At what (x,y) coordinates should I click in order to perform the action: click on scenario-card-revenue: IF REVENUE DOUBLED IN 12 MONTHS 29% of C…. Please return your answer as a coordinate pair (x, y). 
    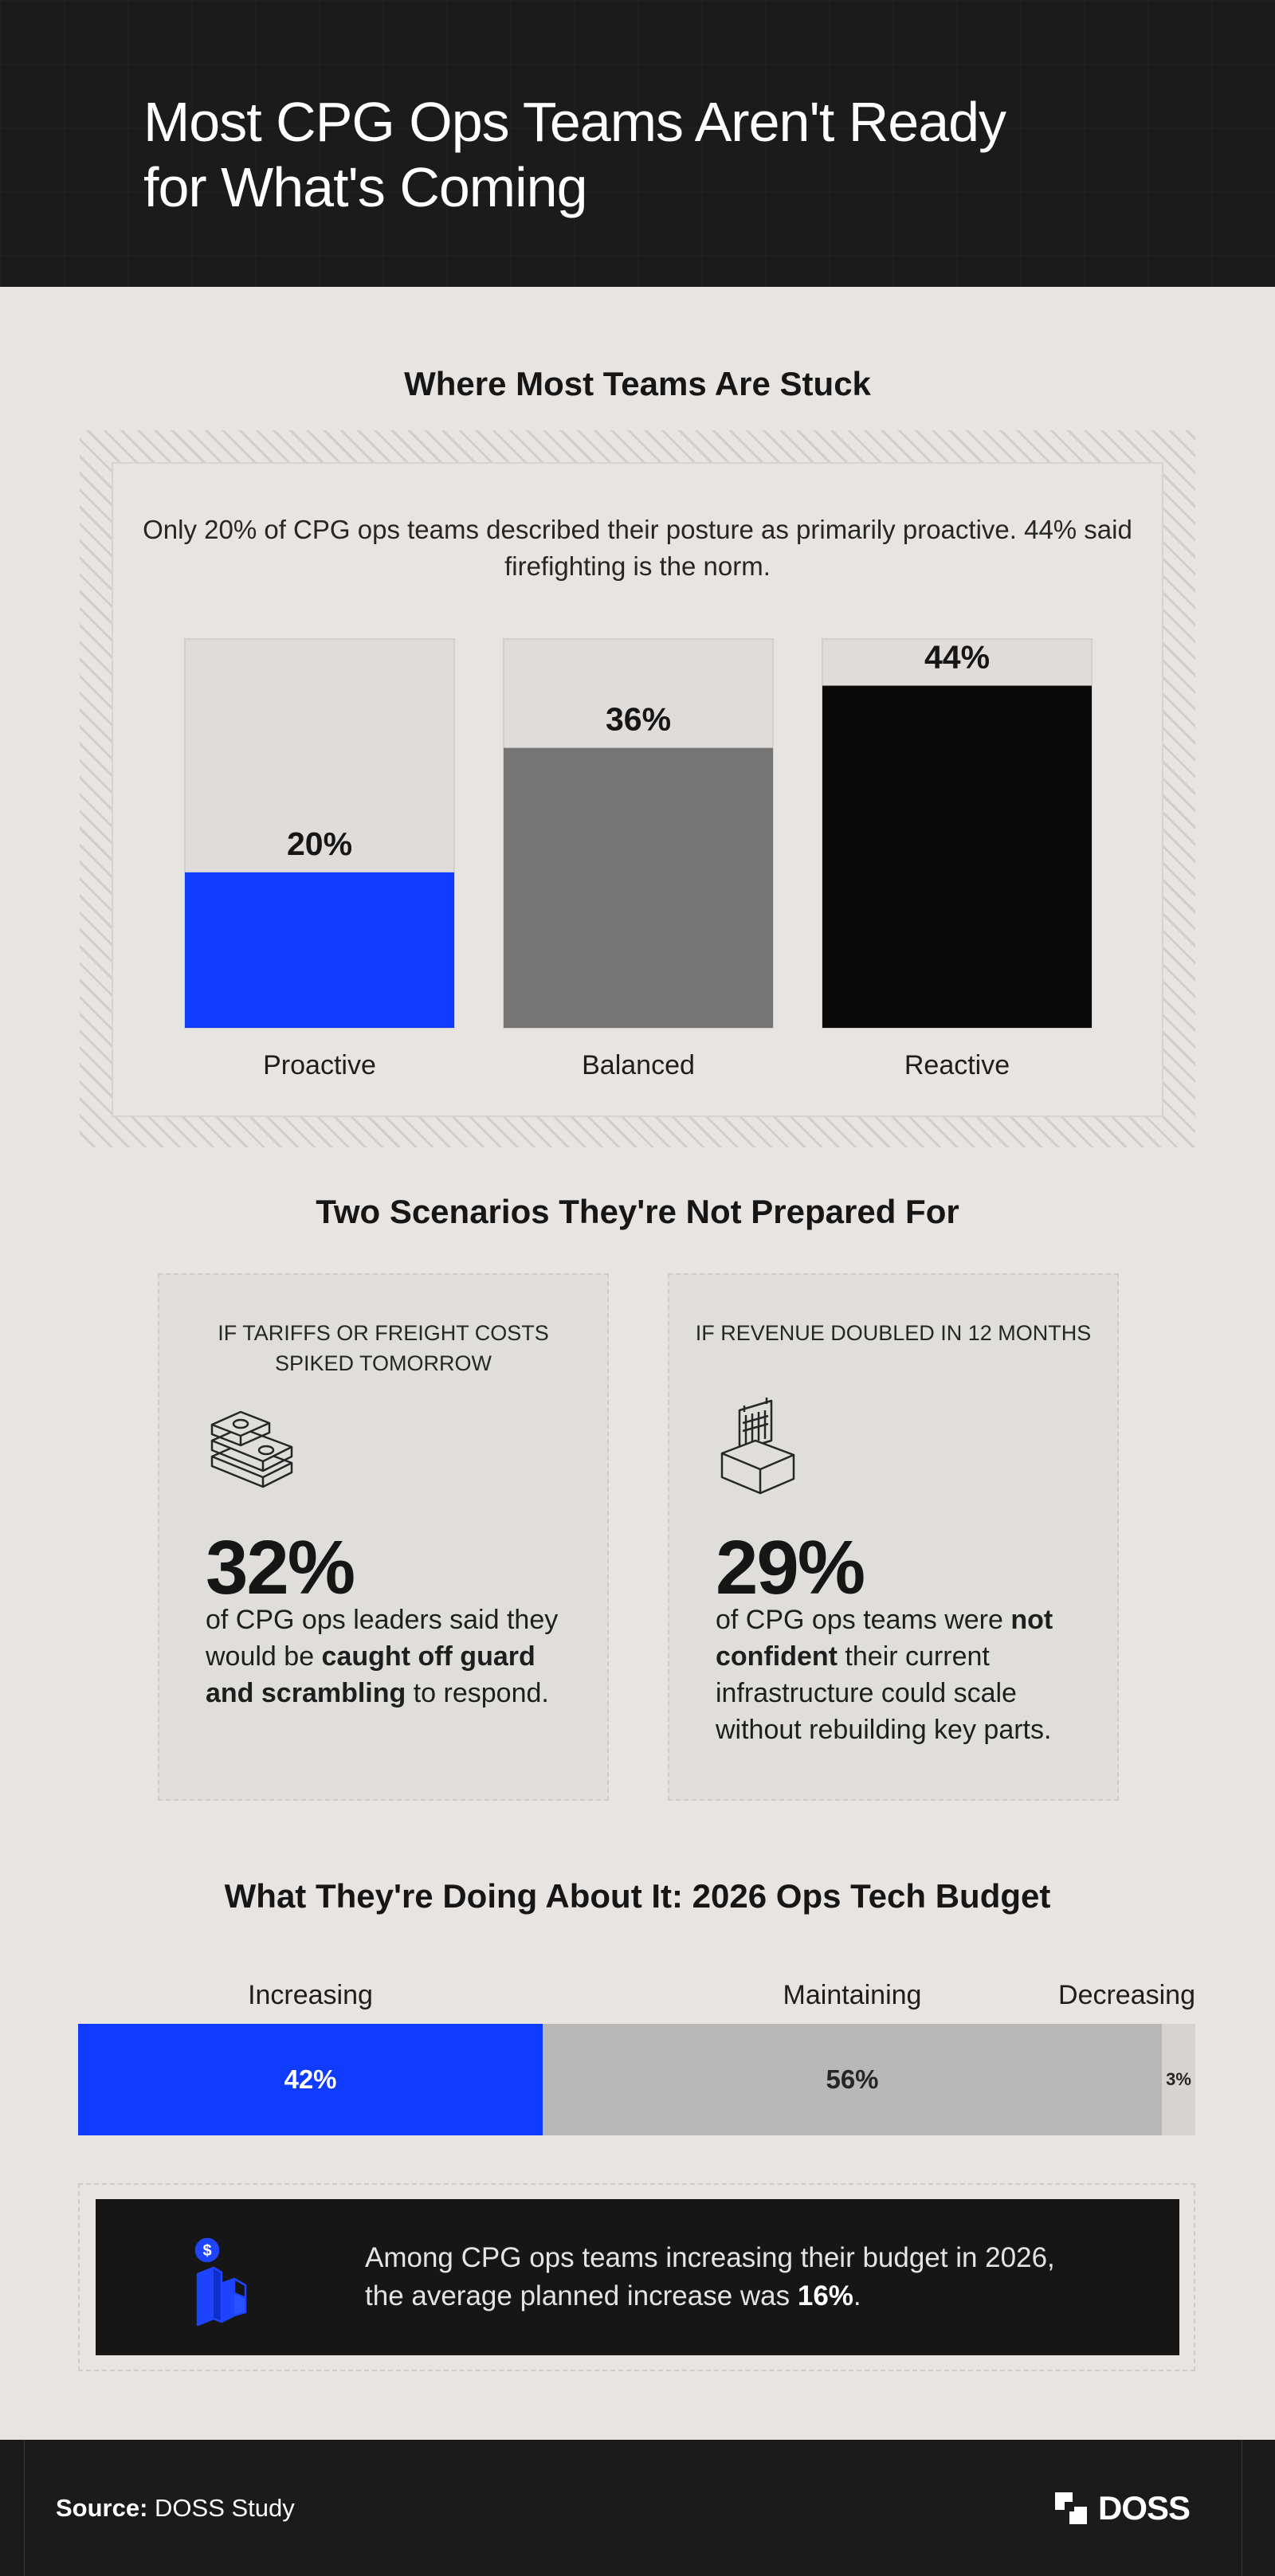
    Looking at the image, I should click on (893, 1537).